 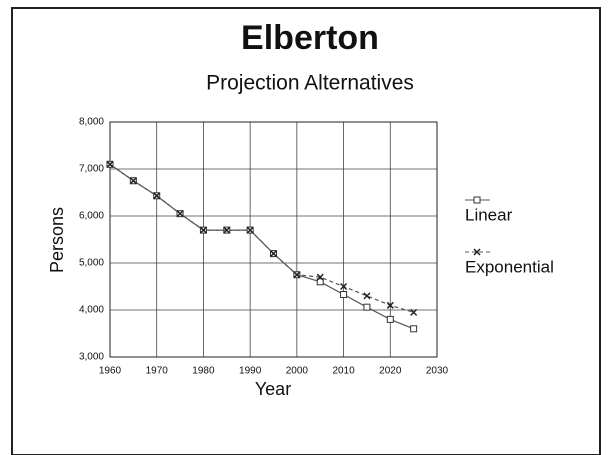 I want to click on x-tick-label: 1990, so click(x=250, y=371).